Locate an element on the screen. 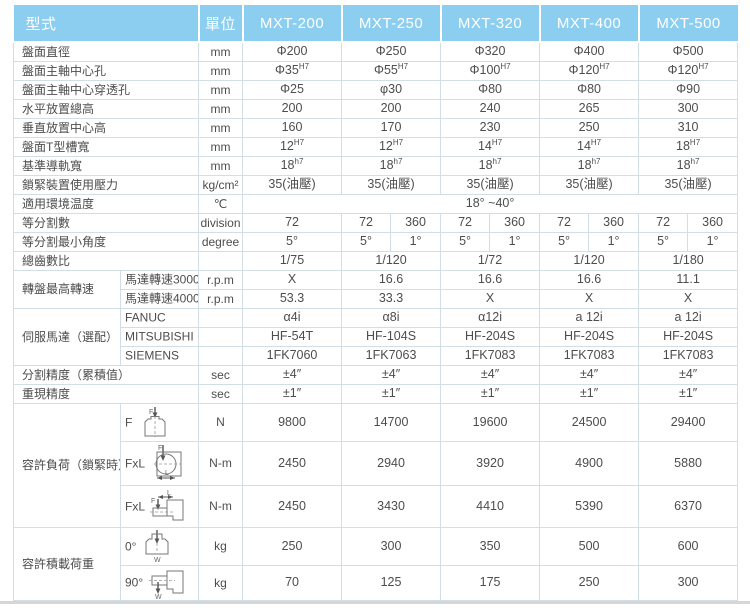  spec-cell: a 12i is located at coordinates (589, 318).